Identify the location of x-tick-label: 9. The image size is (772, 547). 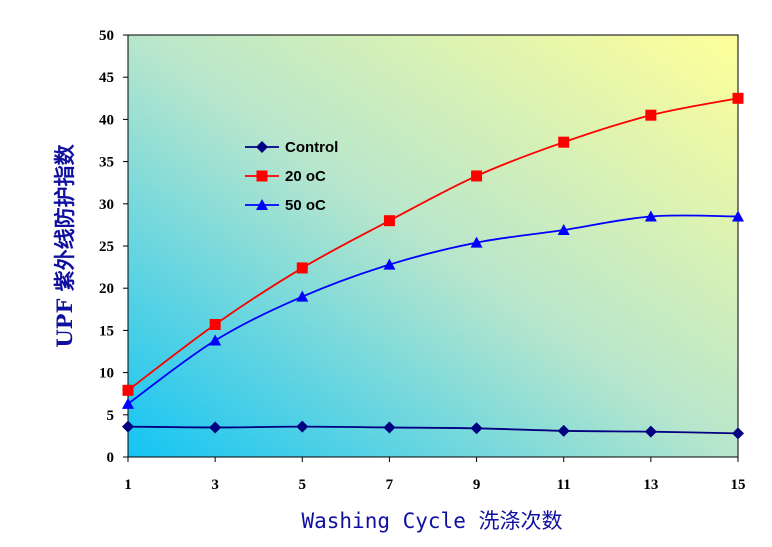
(477, 485).